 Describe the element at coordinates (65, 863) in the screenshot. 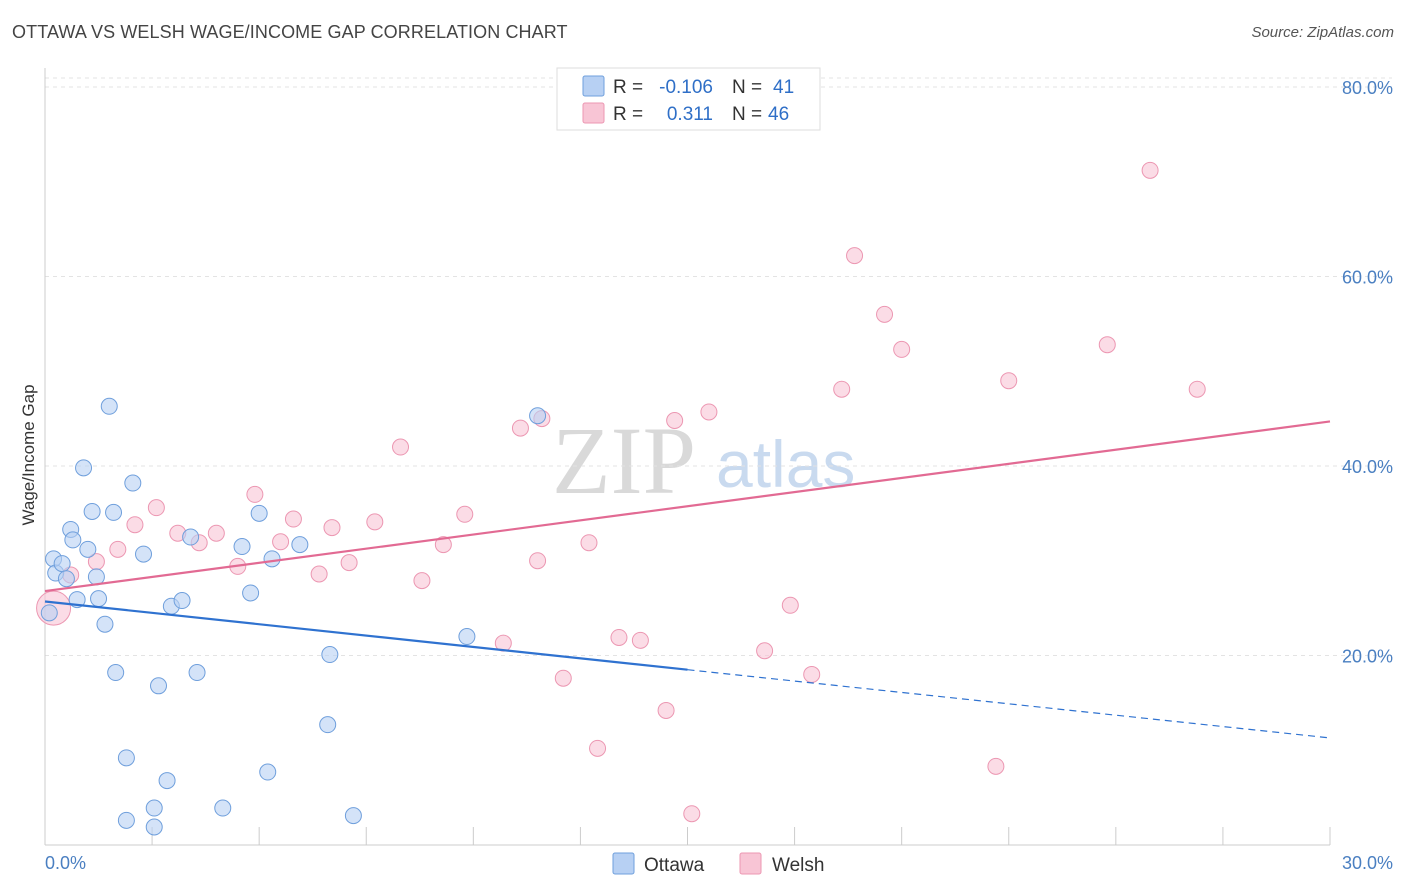

I see `x-tick-label-min: 0.0%` at that location.